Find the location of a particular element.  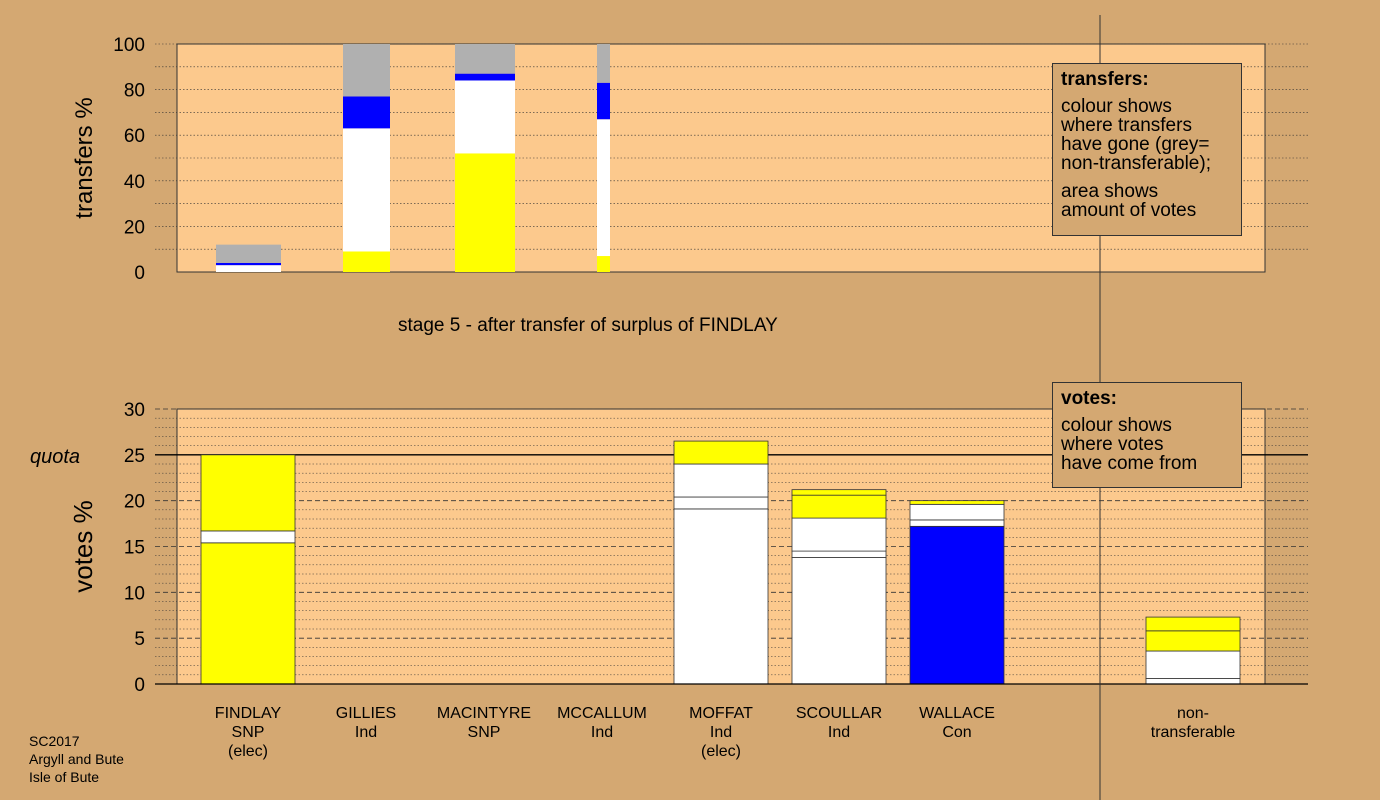

transfers-tick-label: 60 is located at coordinates (134, 136).